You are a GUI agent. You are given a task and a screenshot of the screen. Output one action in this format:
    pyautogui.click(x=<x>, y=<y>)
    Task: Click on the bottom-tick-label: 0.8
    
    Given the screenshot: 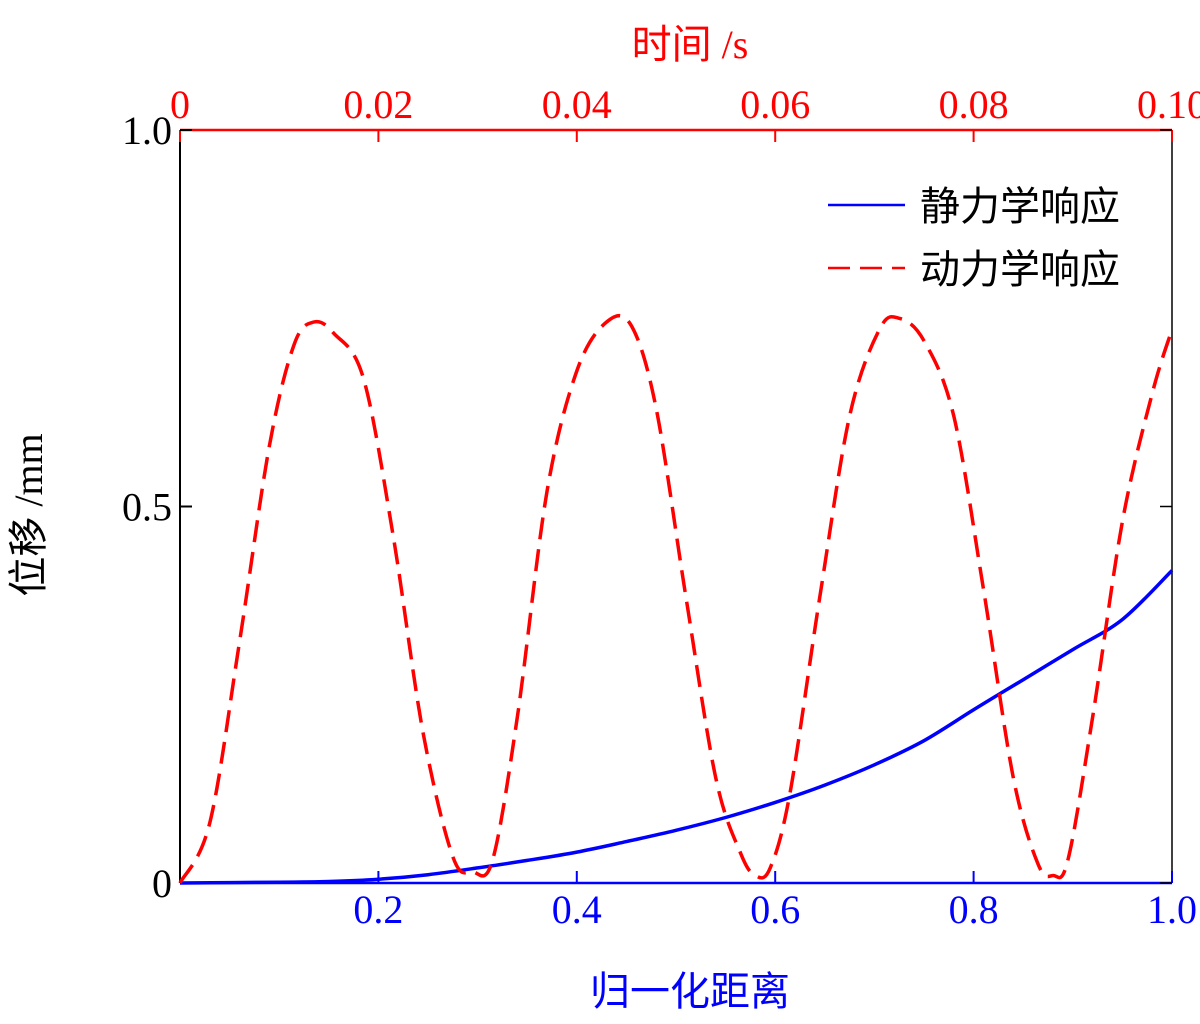 What is the action you would take?
    pyautogui.click(x=974, y=909)
    